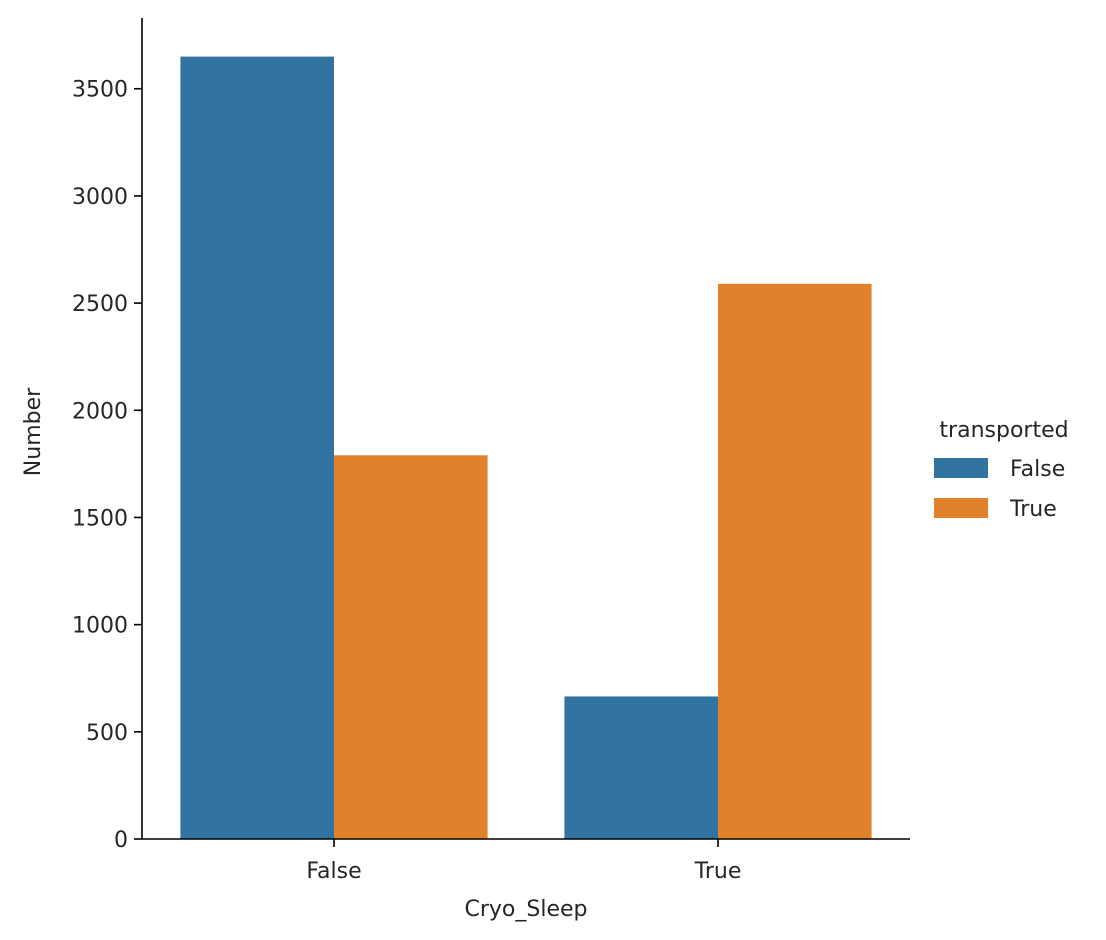  What do you see at coordinates (718, 871) in the screenshot?
I see `x-tick-label: True` at bounding box center [718, 871].